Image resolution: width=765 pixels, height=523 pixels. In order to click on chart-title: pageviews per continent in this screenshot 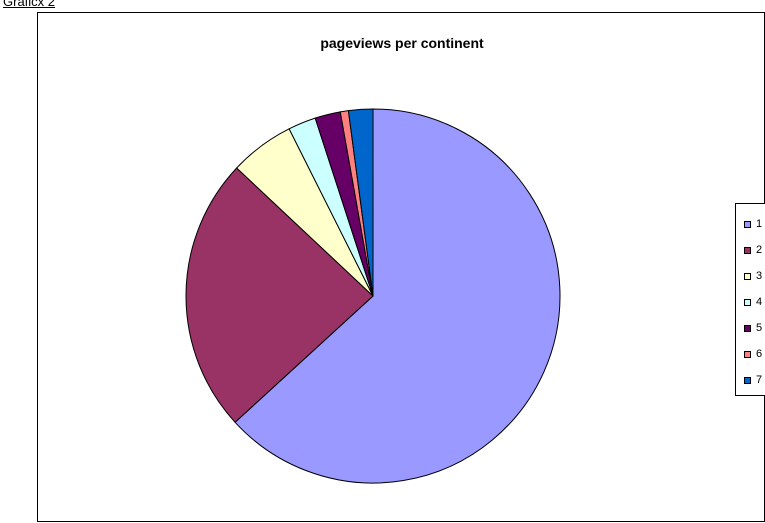, I will do `click(402, 43)`.